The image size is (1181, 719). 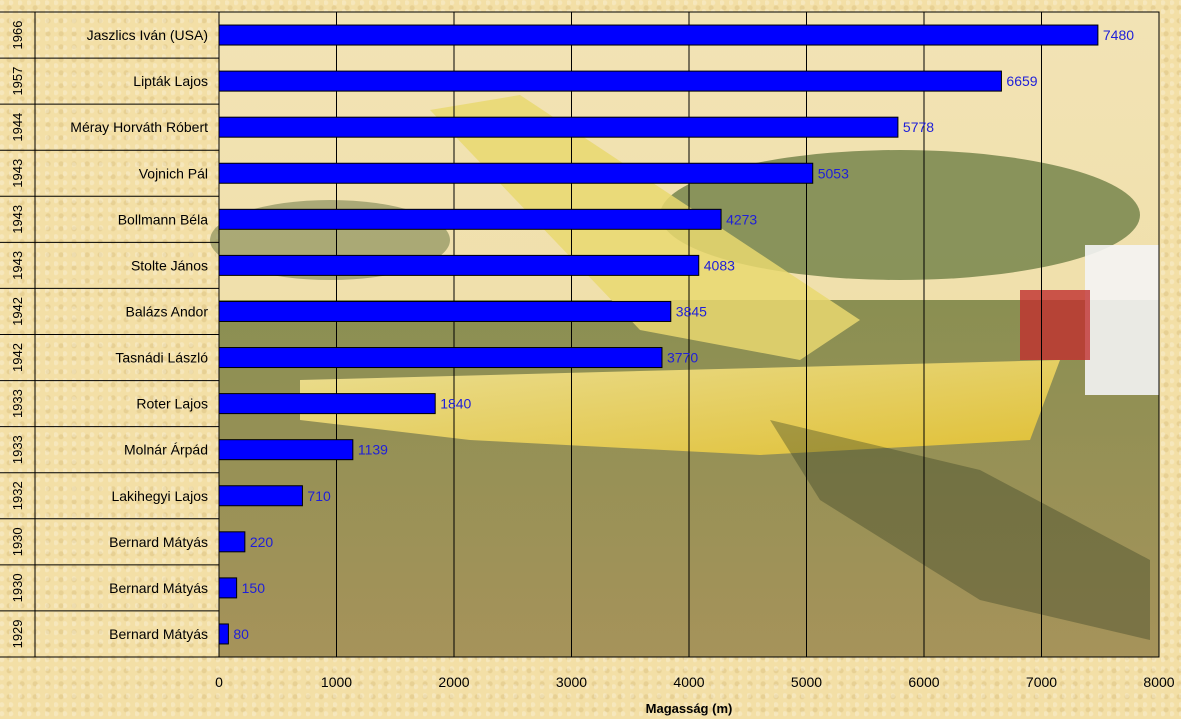 I want to click on category-label: Vojnich Pál, so click(x=173, y=173).